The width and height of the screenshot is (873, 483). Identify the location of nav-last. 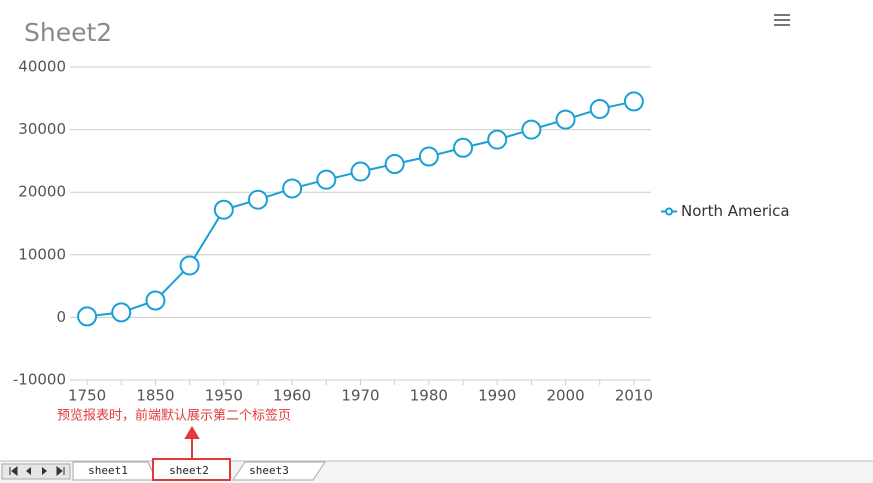
(60, 471).